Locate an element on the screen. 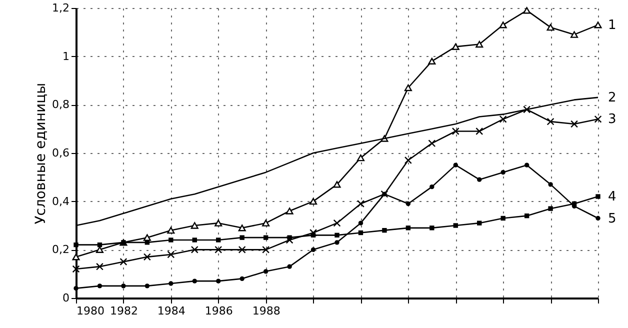  y-tick-label: 0 is located at coordinates (66, 298).